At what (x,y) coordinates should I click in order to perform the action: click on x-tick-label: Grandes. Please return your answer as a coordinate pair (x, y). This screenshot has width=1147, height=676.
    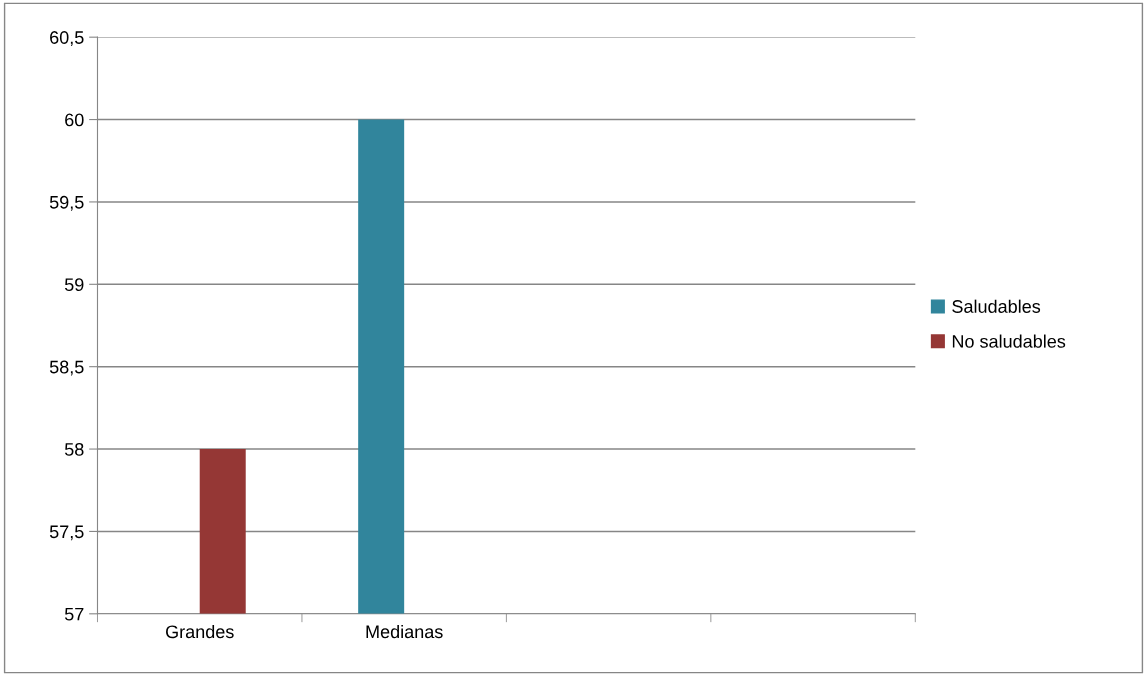
    Looking at the image, I should click on (200, 631).